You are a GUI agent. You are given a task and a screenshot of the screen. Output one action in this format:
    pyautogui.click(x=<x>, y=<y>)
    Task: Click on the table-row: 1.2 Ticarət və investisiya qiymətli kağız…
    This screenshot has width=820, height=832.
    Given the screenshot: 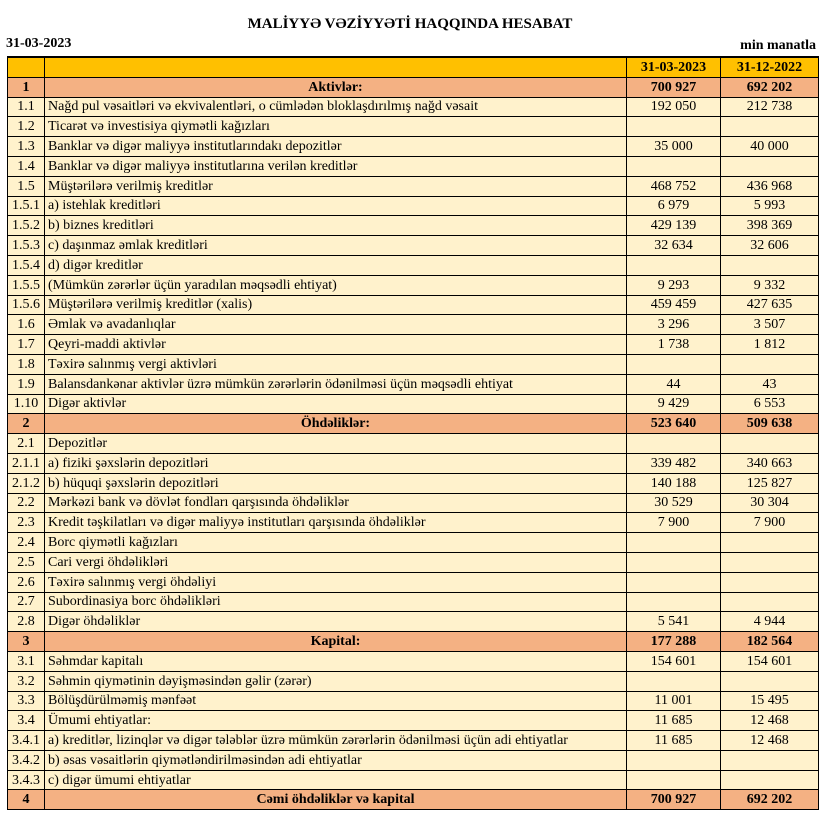 What is the action you would take?
    pyautogui.click(x=413, y=127)
    